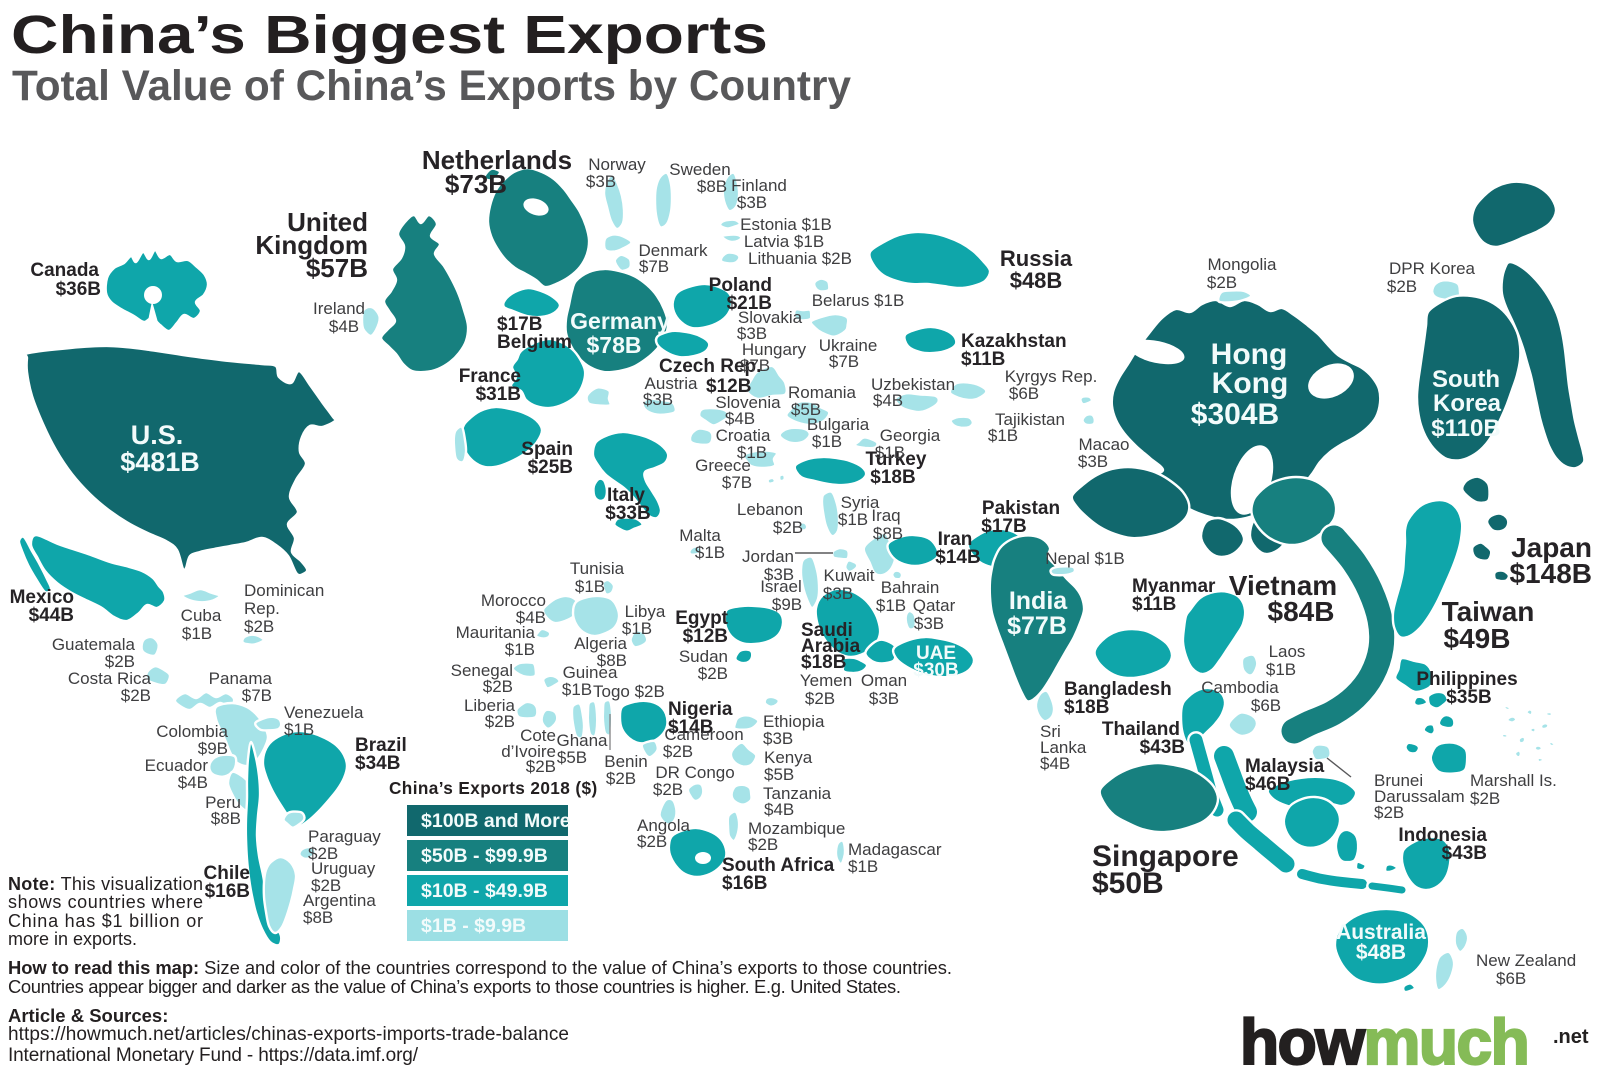 The image size is (1600, 1074). What do you see at coordinates (1551, 547) in the screenshot?
I see `svg-text: Japan` at bounding box center [1551, 547].